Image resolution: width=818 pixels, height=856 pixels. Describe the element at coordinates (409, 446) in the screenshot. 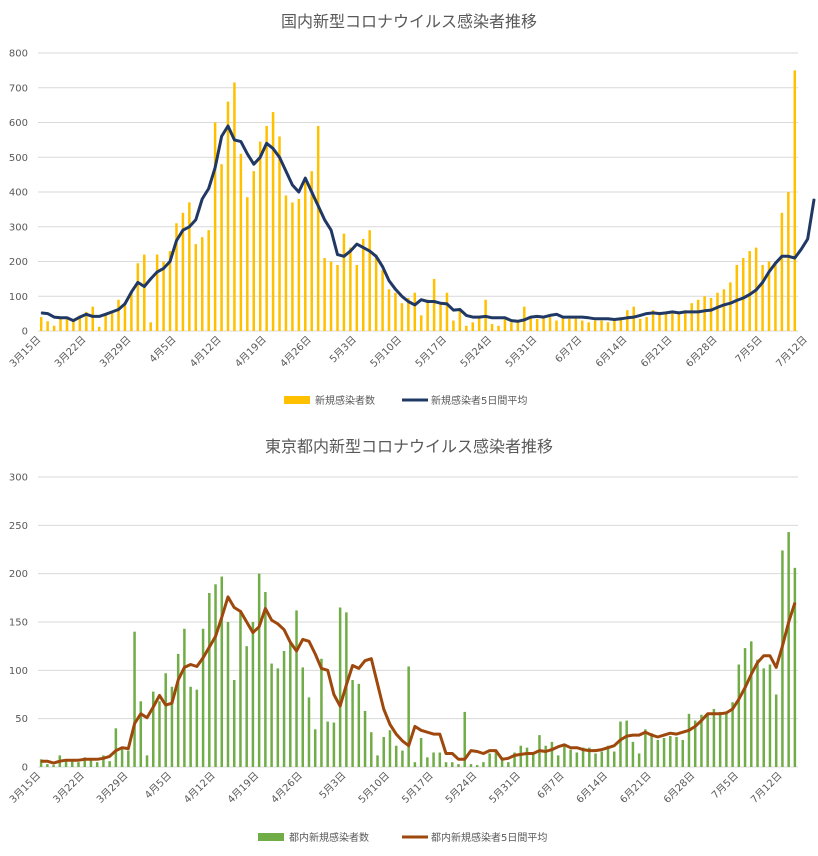

I see `chart-title: 東京都内新型コロナウイルス感染者推移` at that location.